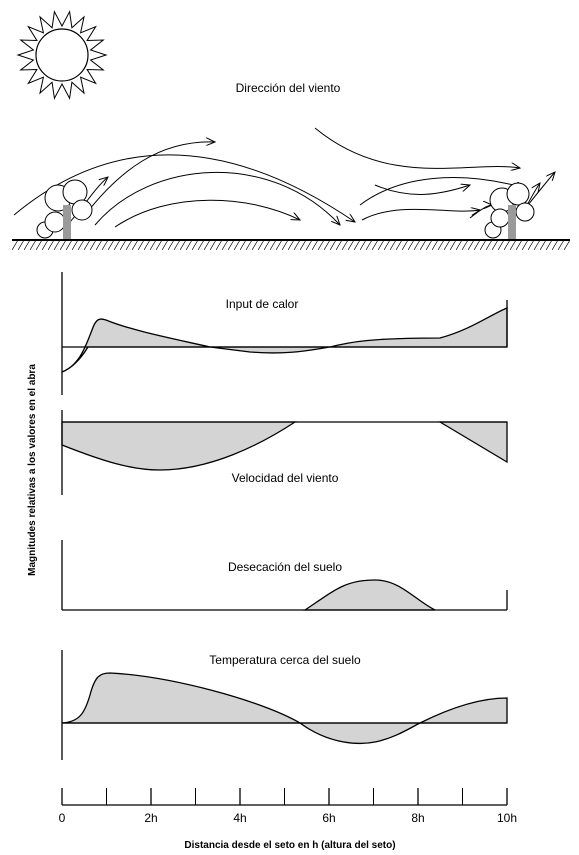 This screenshot has height=855, width=579. Describe the element at coordinates (262, 304) in the screenshot. I see `panel-label: Input de calor` at that location.